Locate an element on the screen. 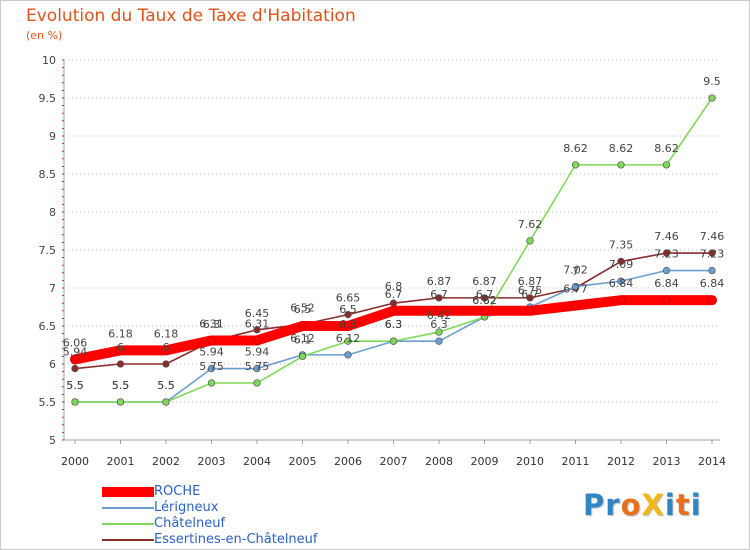  data-label: 6.62 is located at coordinates (484, 300).